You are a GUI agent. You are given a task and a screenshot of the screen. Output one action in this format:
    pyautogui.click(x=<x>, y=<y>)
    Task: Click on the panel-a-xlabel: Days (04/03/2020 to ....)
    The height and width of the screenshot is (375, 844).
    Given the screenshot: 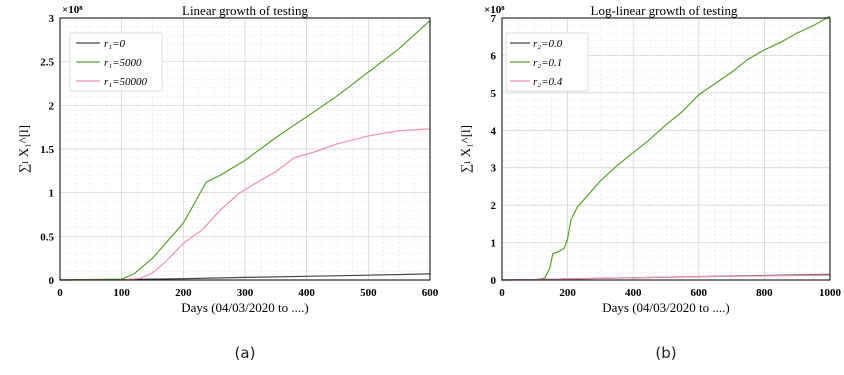 What is the action you would take?
    pyautogui.click(x=244, y=307)
    